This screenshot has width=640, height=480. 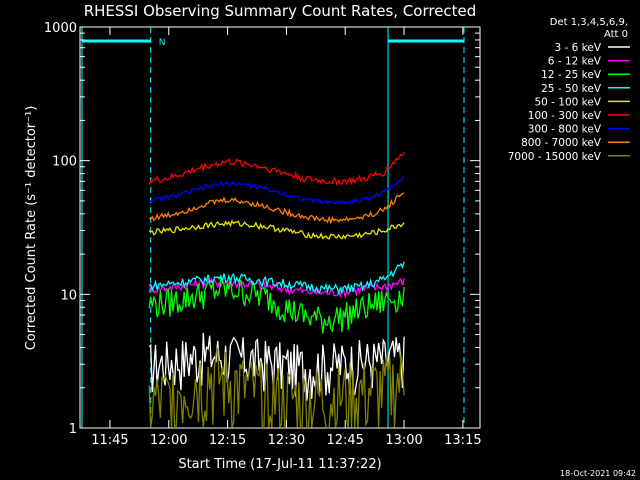 What do you see at coordinates (344, 440) in the screenshot?
I see `x-tick-label: 12:45` at bounding box center [344, 440].